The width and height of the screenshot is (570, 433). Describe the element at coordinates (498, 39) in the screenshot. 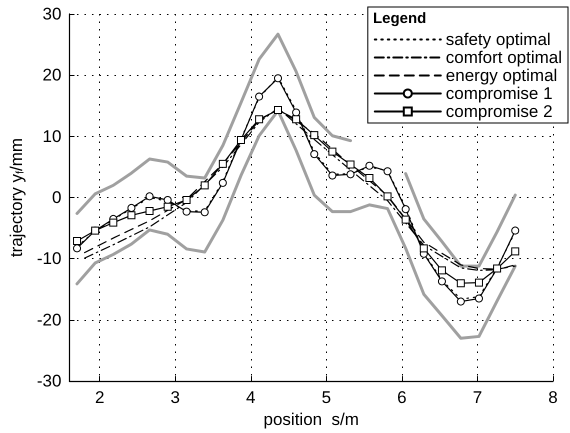

I see `legend-label: safety optimal` at that location.